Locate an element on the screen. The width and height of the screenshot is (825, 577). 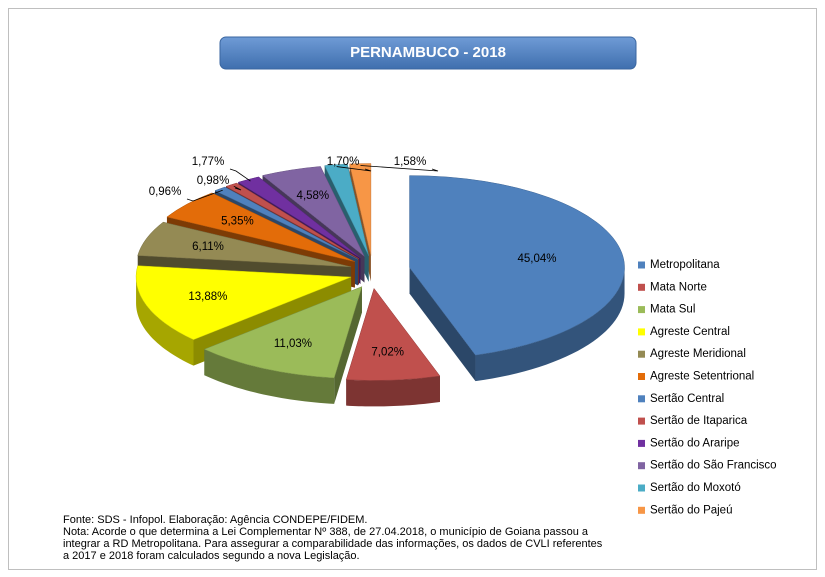
legend-label: Sertão do São Francisco is located at coordinates (713, 466).